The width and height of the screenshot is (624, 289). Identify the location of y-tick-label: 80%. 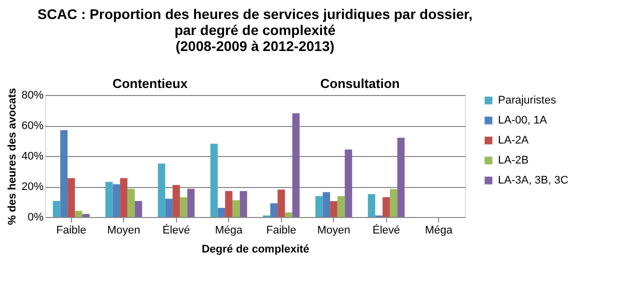
(32, 96).